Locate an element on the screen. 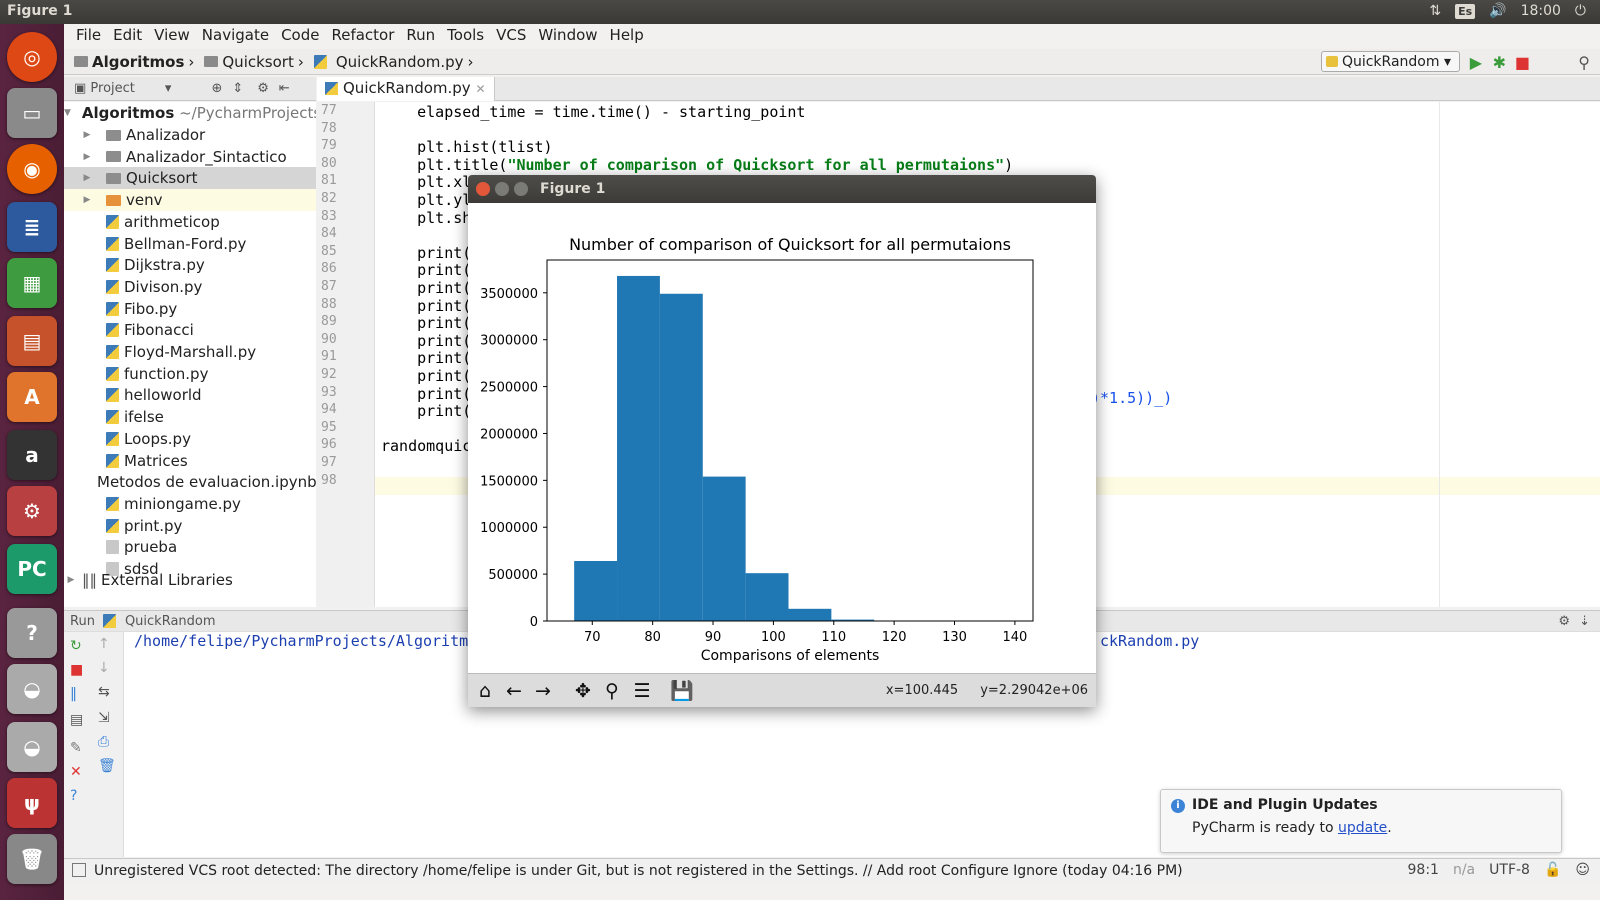 Image resolution: width=1600 pixels, height=900 pixels. inspector-icon: ☺ is located at coordinates (1582, 870).